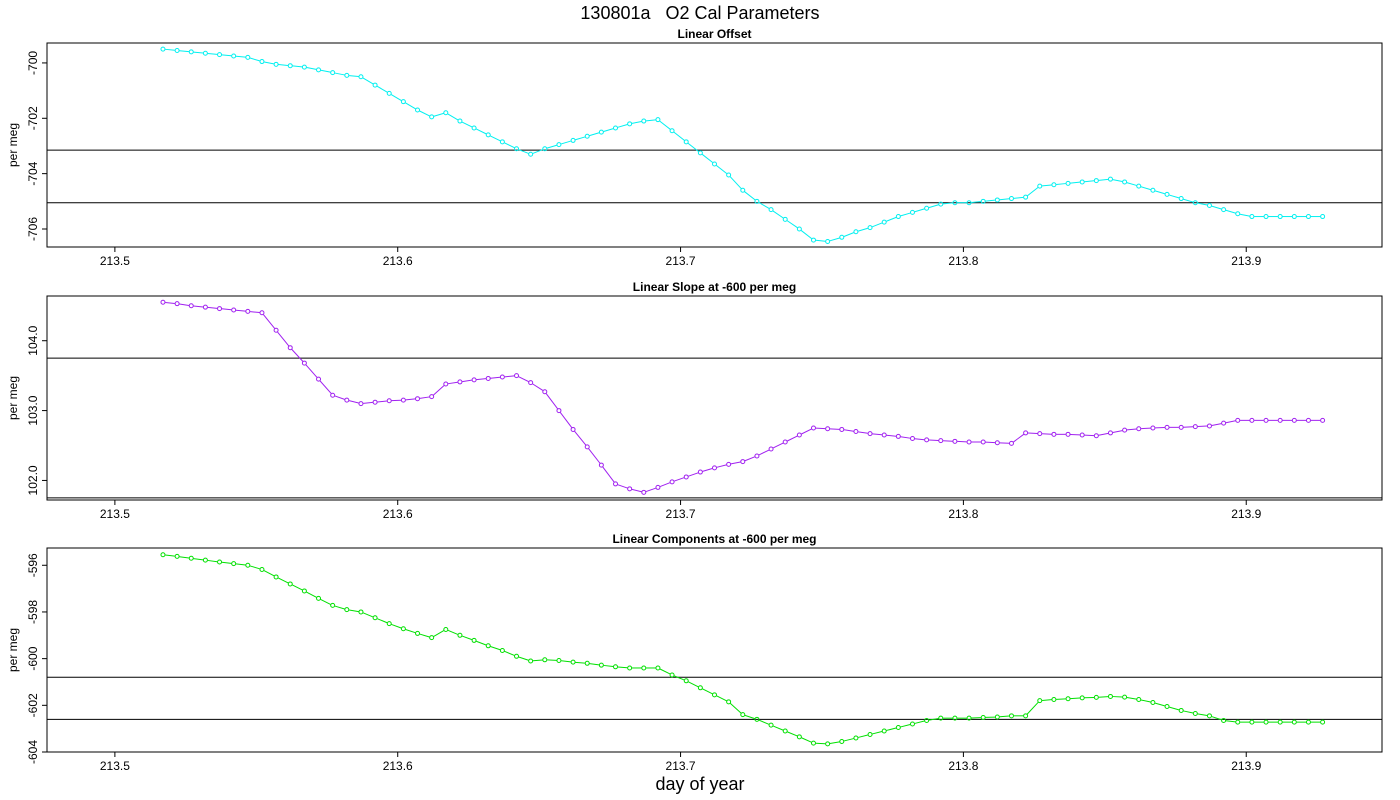 The height and width of the screenshot is (800, 1400). Describe the element at coordinates (33, 410) in the screenshot. I see `y-tick-label: 103.0` at that location.